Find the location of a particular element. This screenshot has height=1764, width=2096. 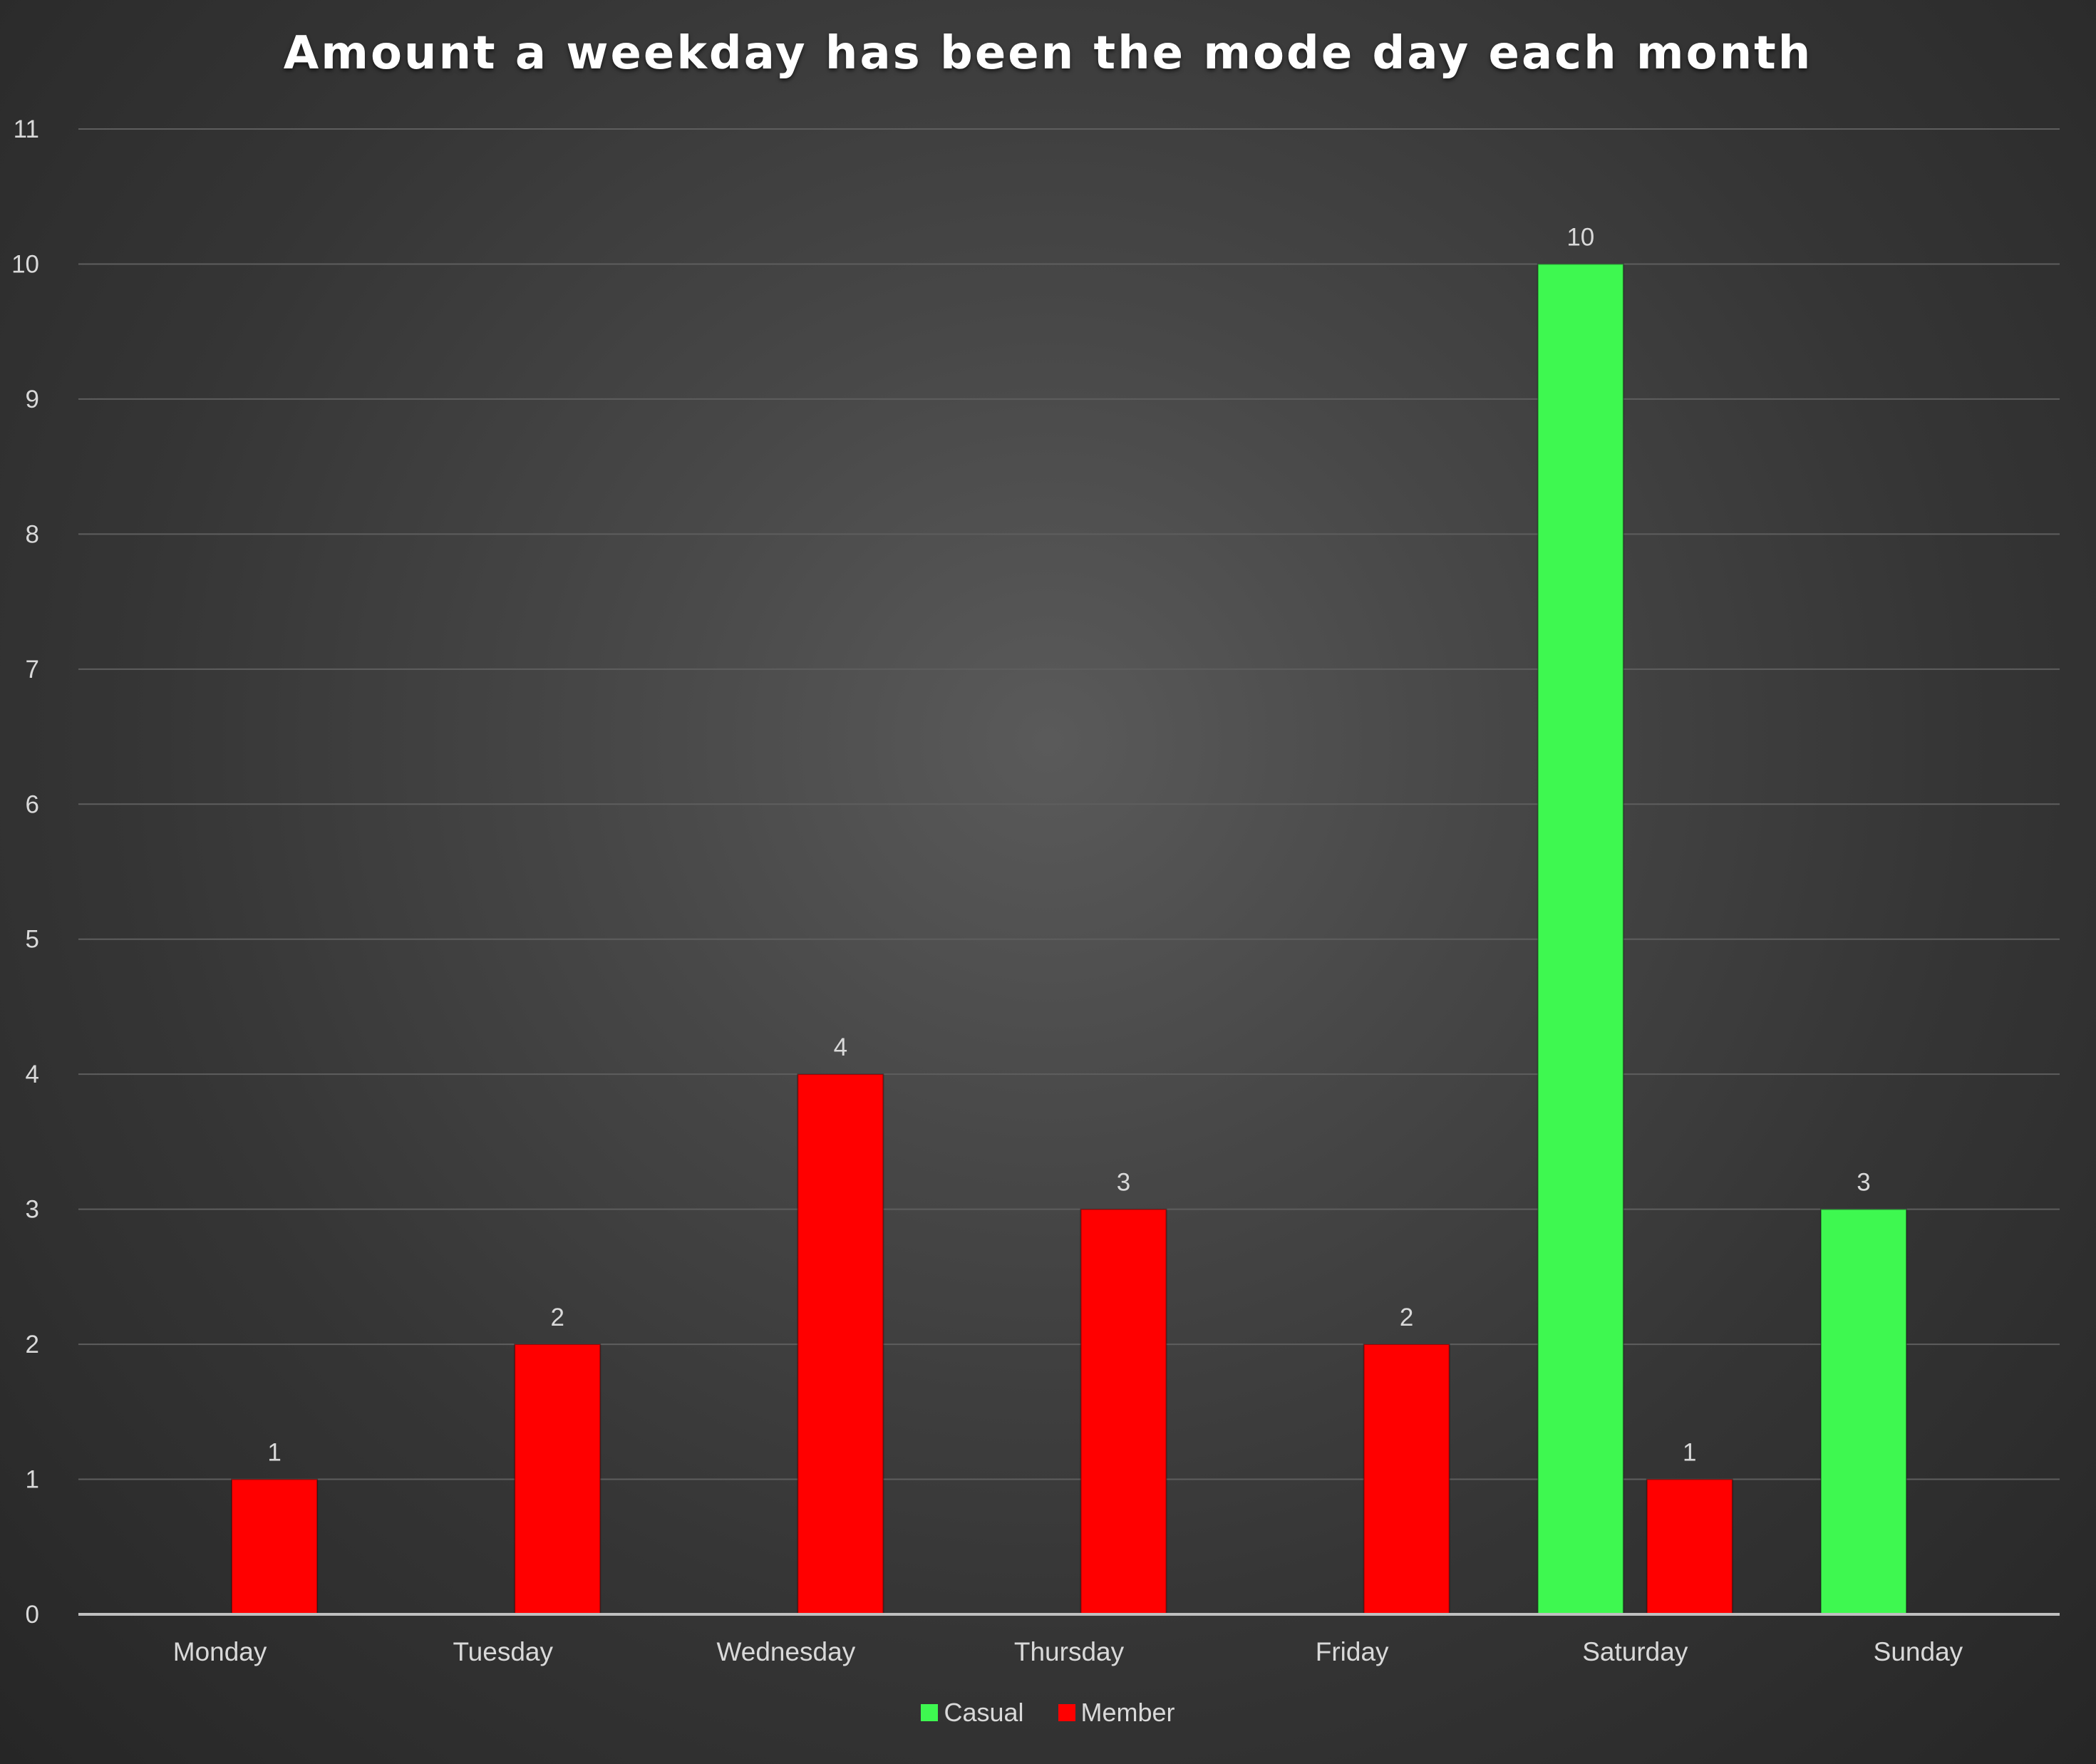

legend-label: Casual is located at coordinates (984, 1712).